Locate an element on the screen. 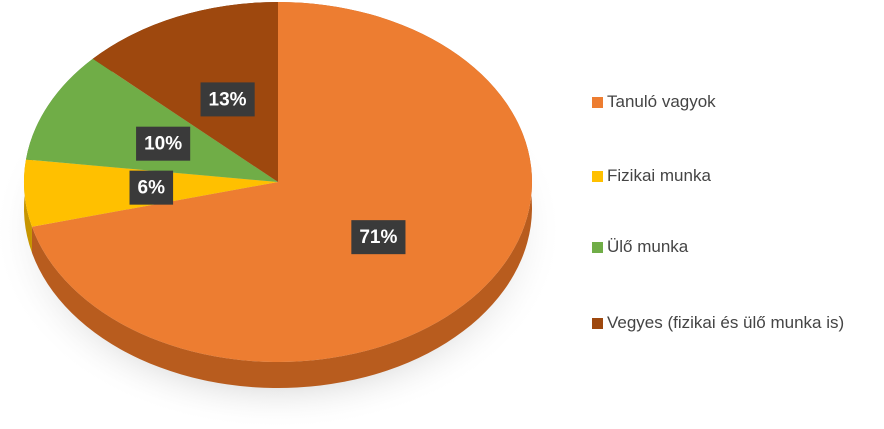 The height and width of the screenshot is (429, 884). legend-label: Vegyes (fizikai és ülő munka is) is located at coordinates (726, 322).